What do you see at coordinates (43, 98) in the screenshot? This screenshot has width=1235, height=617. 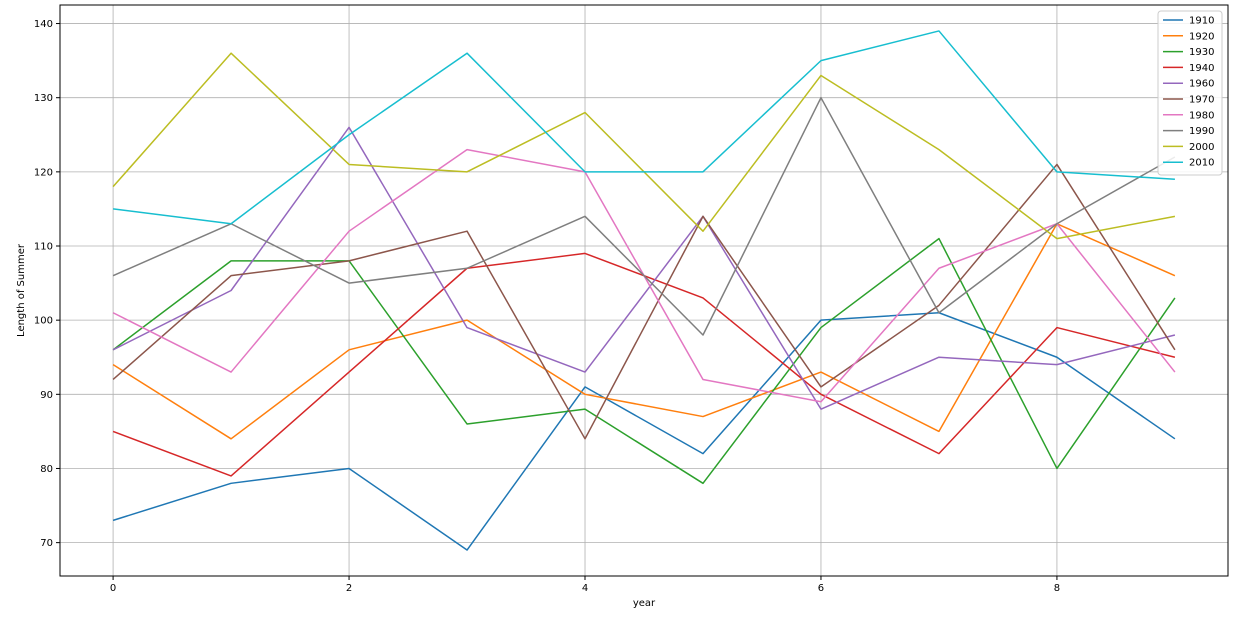 I see `y-tick-label: 130` at bounding box center [43, 98].